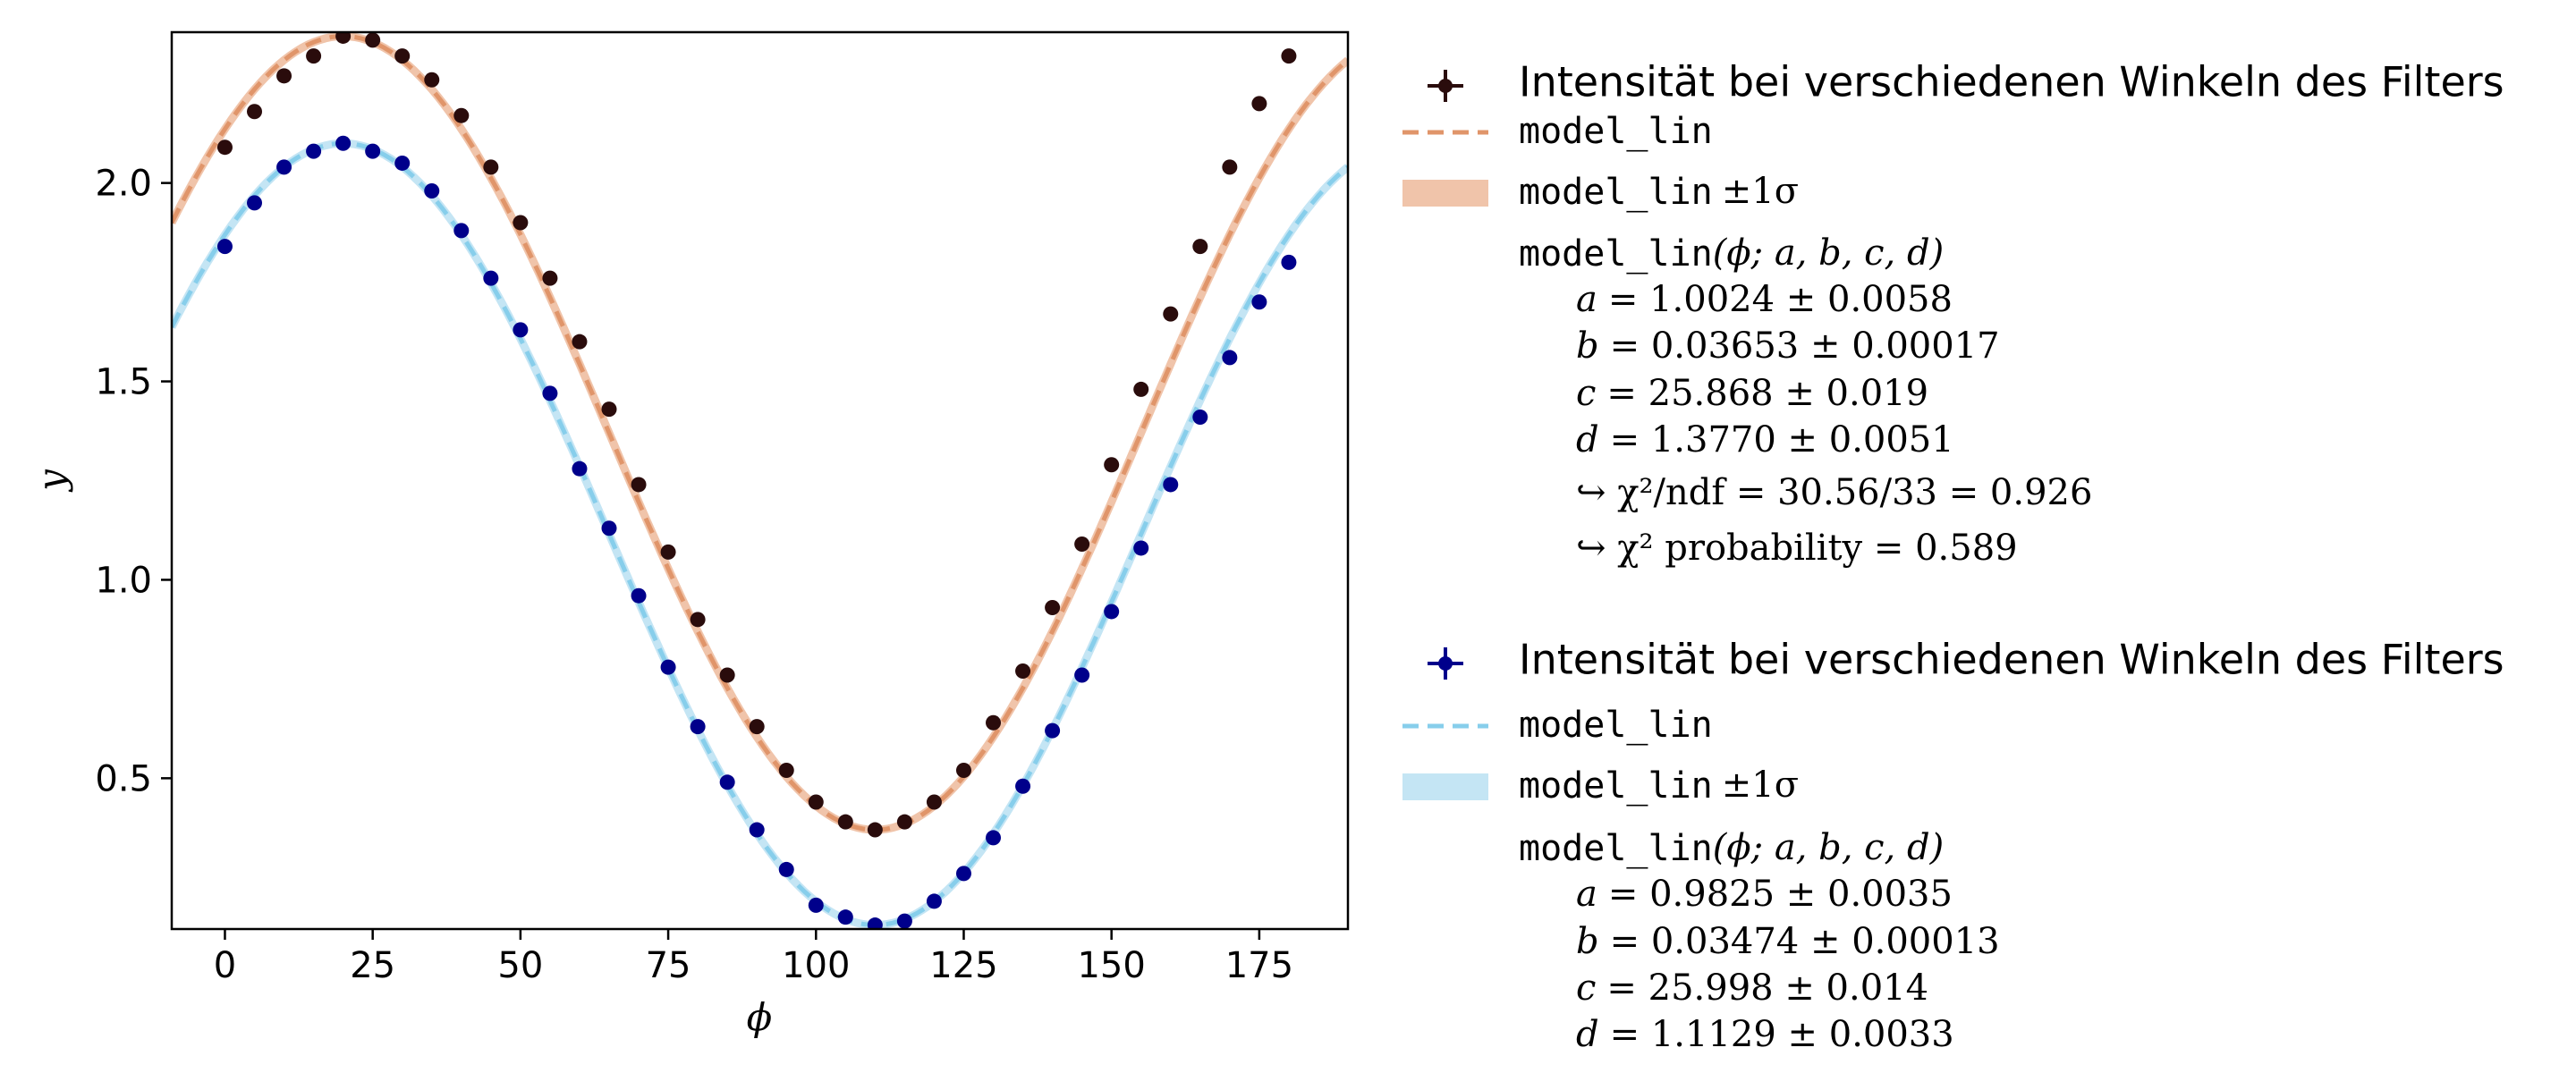  I want to click on legend-param-b: b = 0.03474 ± 0.00013, so click(1788, 941).